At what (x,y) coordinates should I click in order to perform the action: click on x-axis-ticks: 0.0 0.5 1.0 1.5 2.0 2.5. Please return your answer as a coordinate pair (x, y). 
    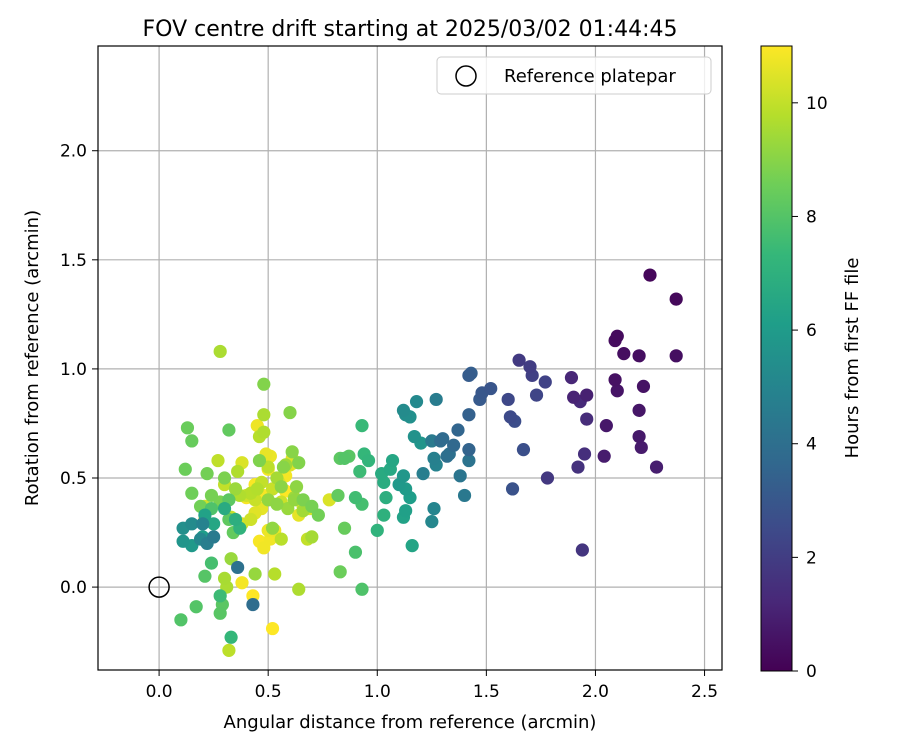
    Looking at the image, I should click on (432, 686).